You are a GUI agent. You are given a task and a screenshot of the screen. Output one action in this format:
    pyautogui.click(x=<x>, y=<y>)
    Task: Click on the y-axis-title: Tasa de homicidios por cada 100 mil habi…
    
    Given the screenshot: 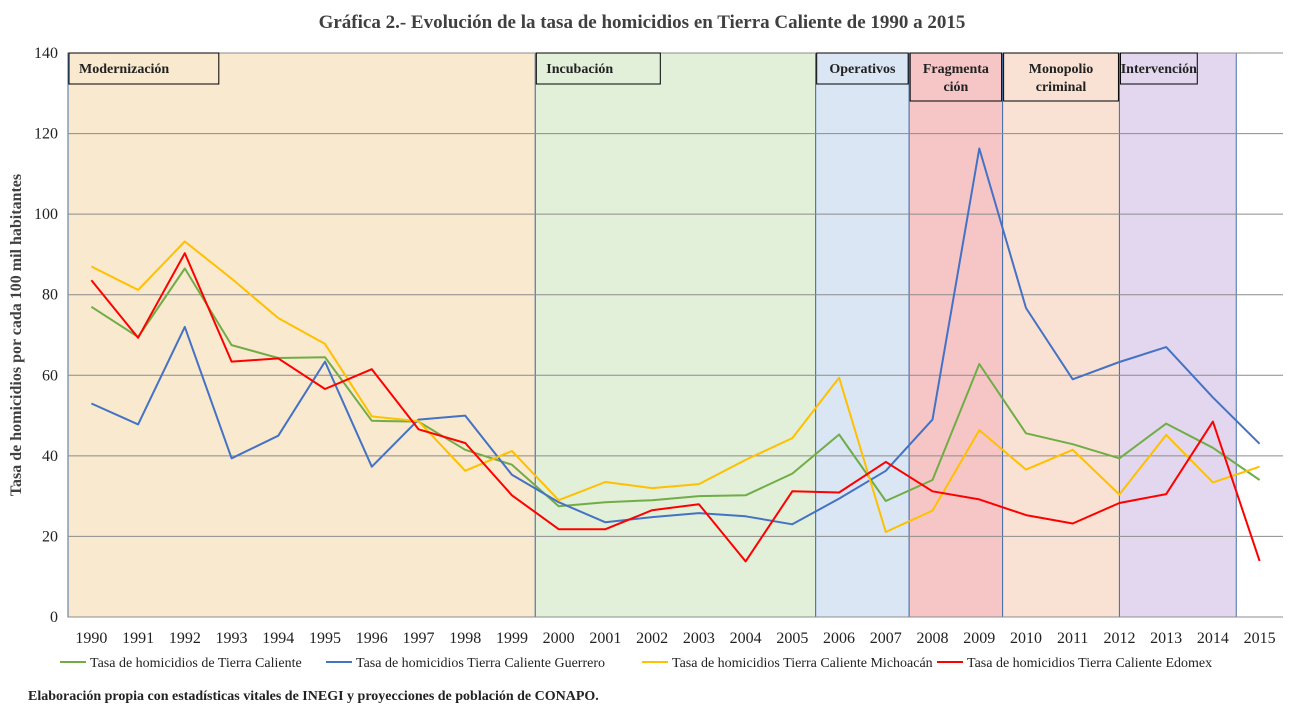 What is the action you would take?
    pyautogui.click(x=16, y=335)
    